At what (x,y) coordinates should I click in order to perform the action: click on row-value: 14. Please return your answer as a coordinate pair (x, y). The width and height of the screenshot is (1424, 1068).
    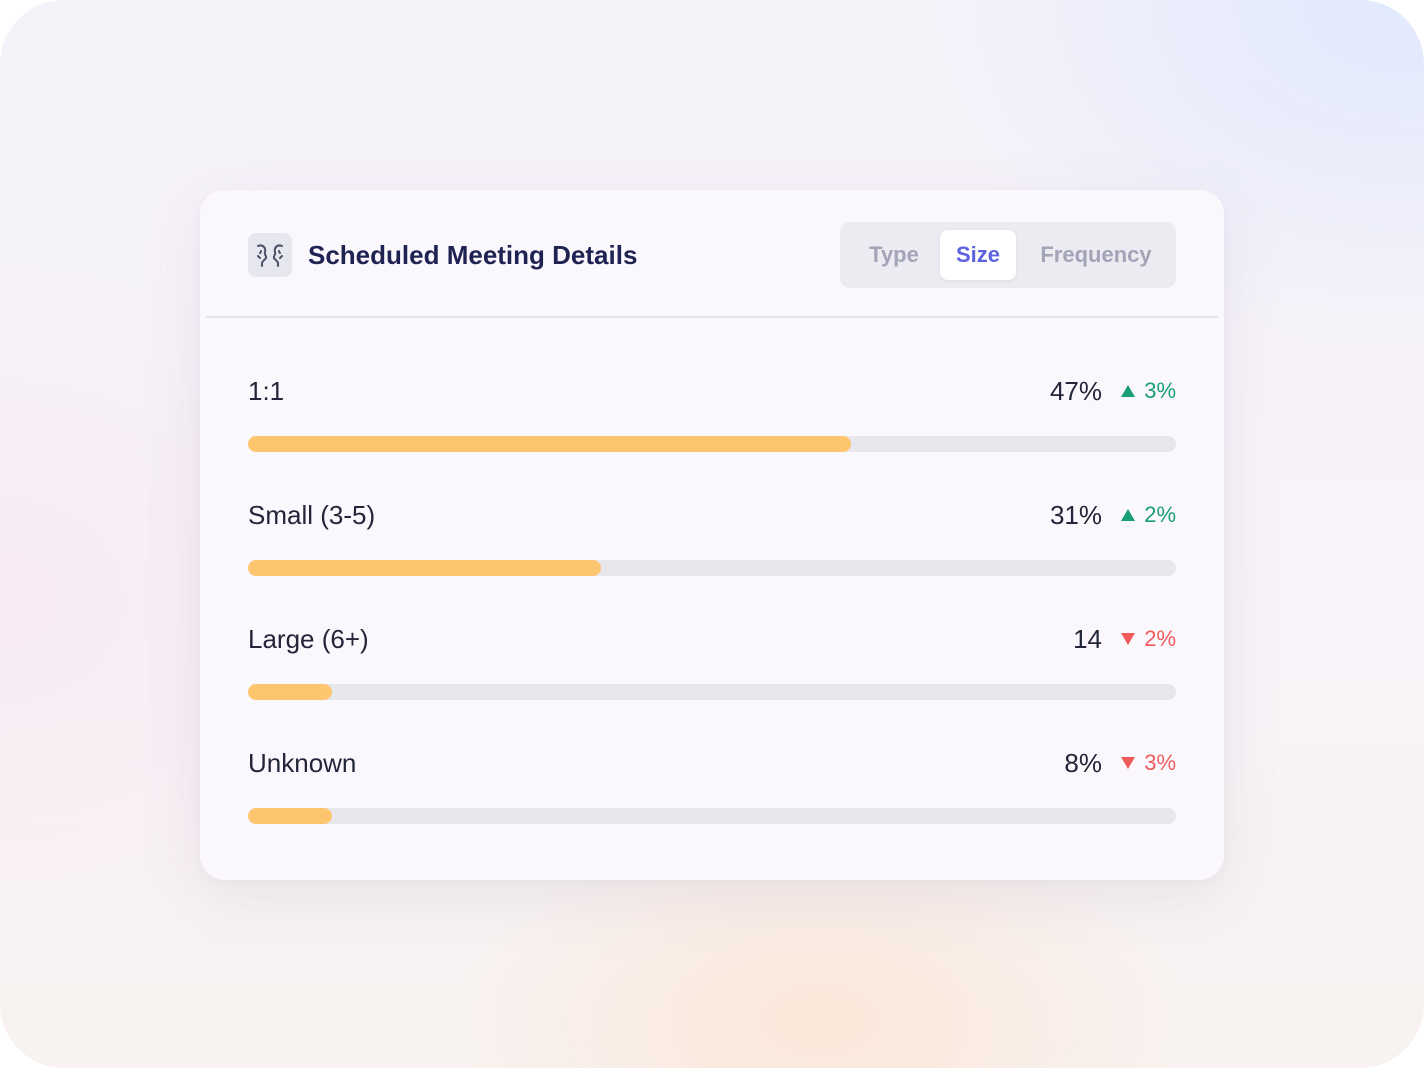
    Looking at the image, I should click on (1087, 639).